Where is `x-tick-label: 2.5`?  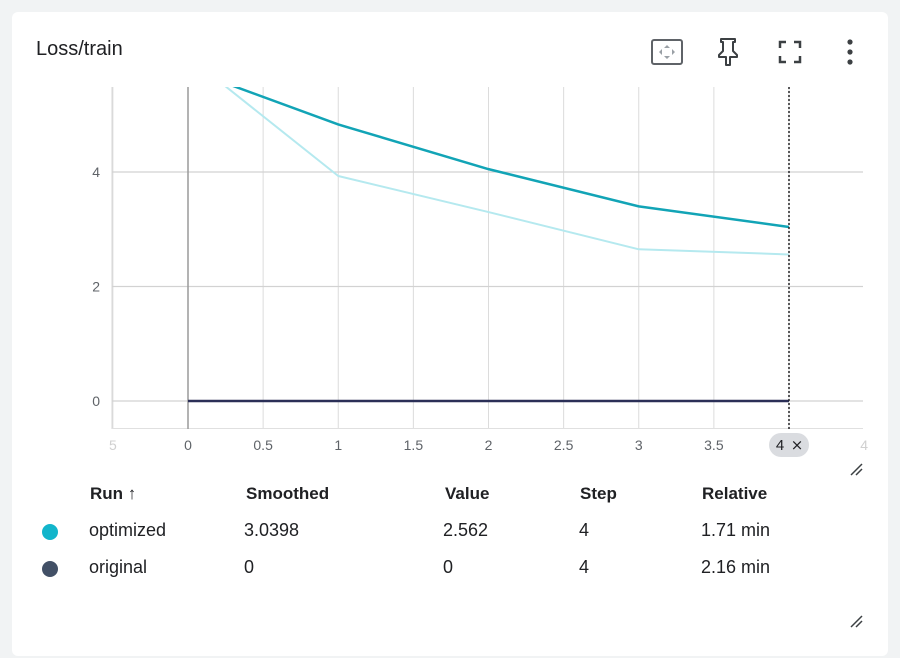
x-tick-label: 2.5 is located at coordinates (564, 445).